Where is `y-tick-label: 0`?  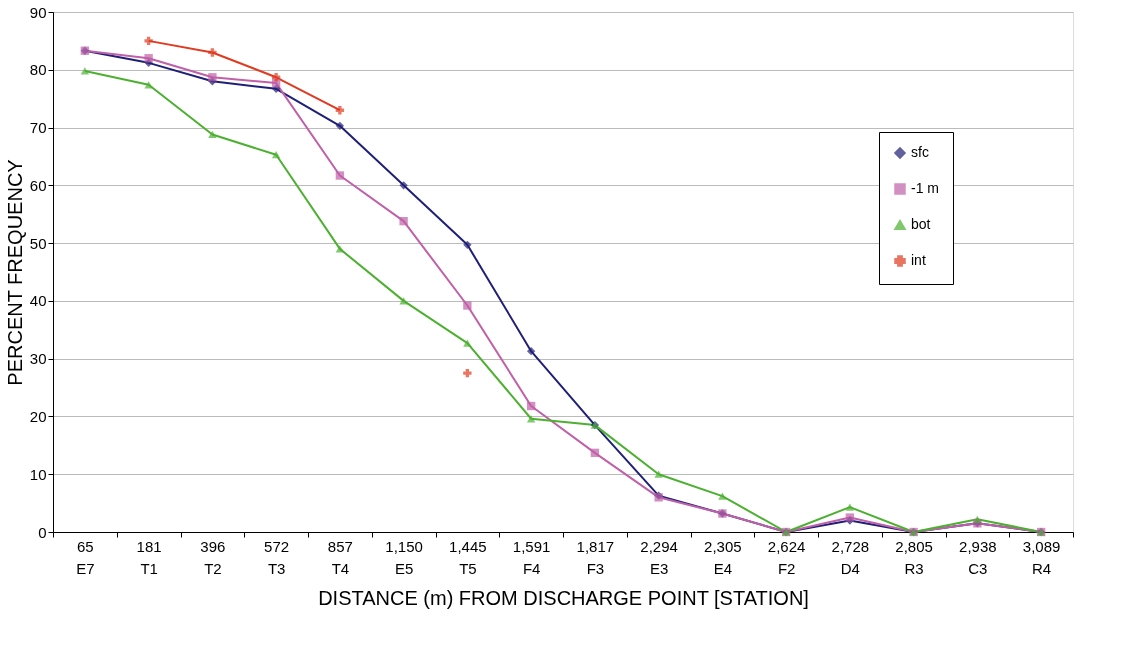 y-tick-label: 0 is located at coordinates (42, 532).